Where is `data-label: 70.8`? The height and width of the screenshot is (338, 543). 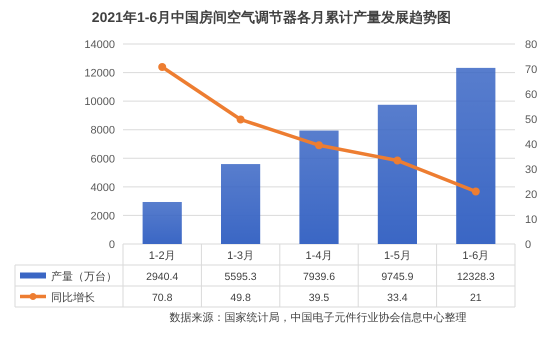 data-label: 70.8 is located at coordinates (162, 298).